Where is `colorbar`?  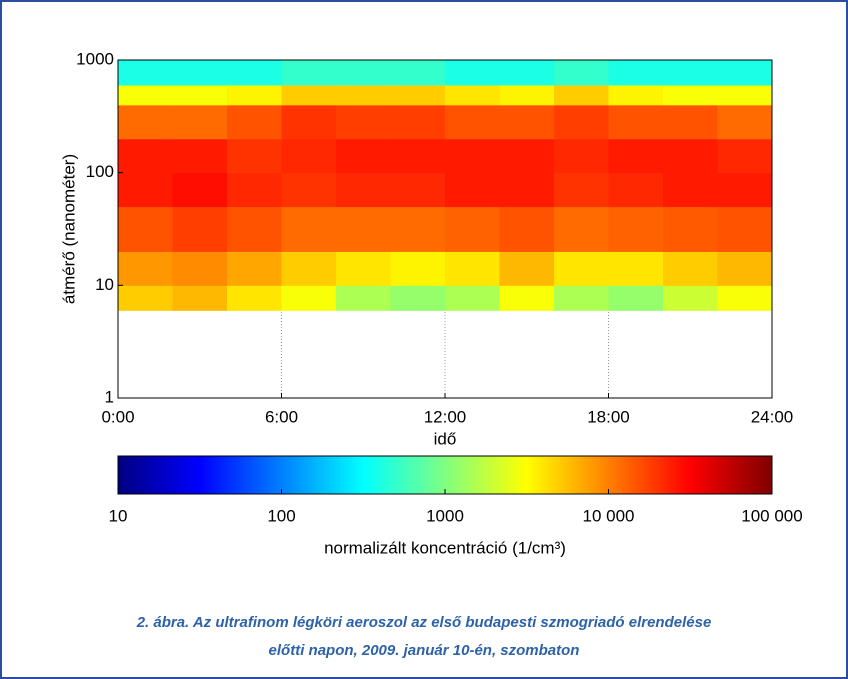
colorbar is located at coordinates (445, 475).